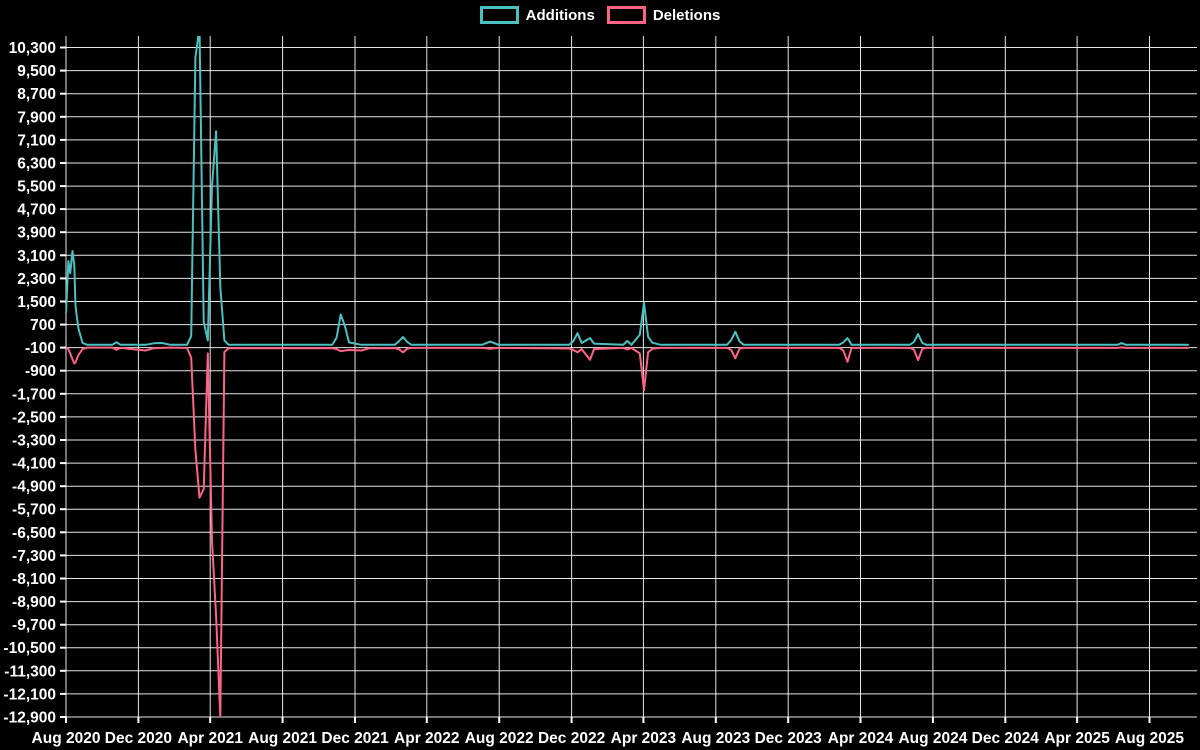  What do you see at coordinates (34, 417) in the screenshot?
I see `y-tick-label: -2,500` at bounding box center [34, 417].